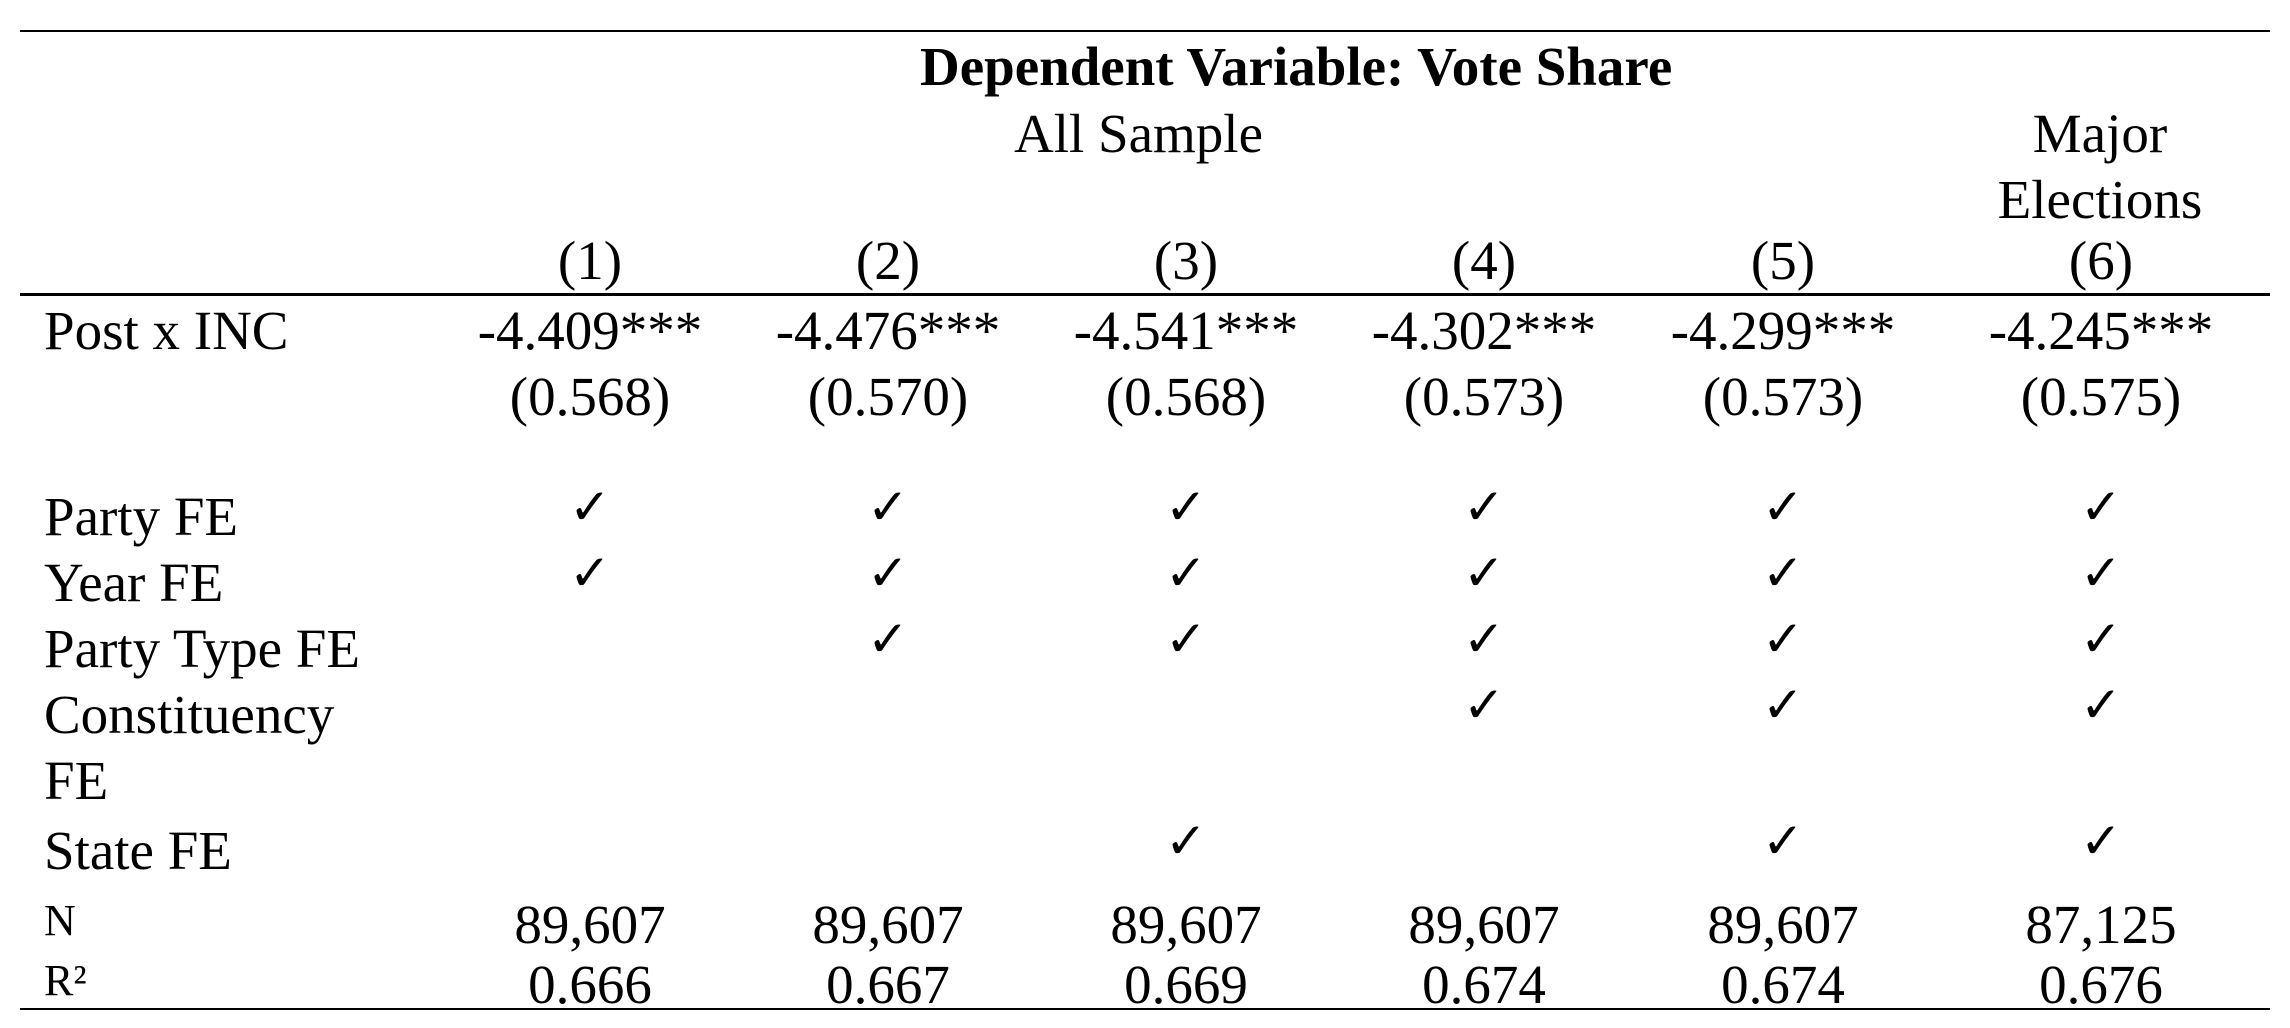 The width and height of the screenshot is (2290, 1028). I want to click on column-number: (2), so click(888, 260).